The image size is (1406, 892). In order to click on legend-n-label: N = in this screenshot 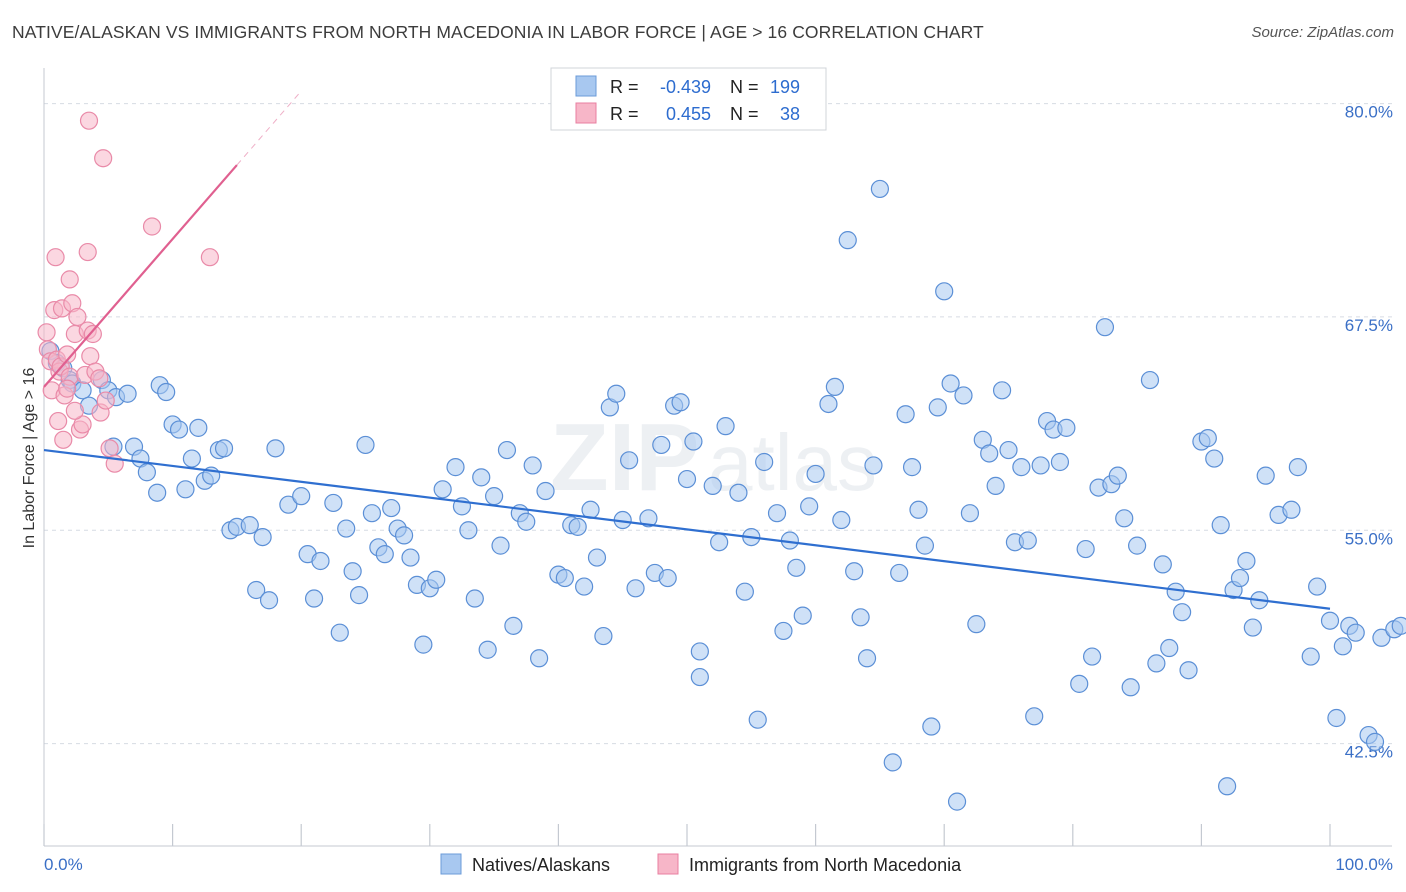, I will do `click(744, 87)`.